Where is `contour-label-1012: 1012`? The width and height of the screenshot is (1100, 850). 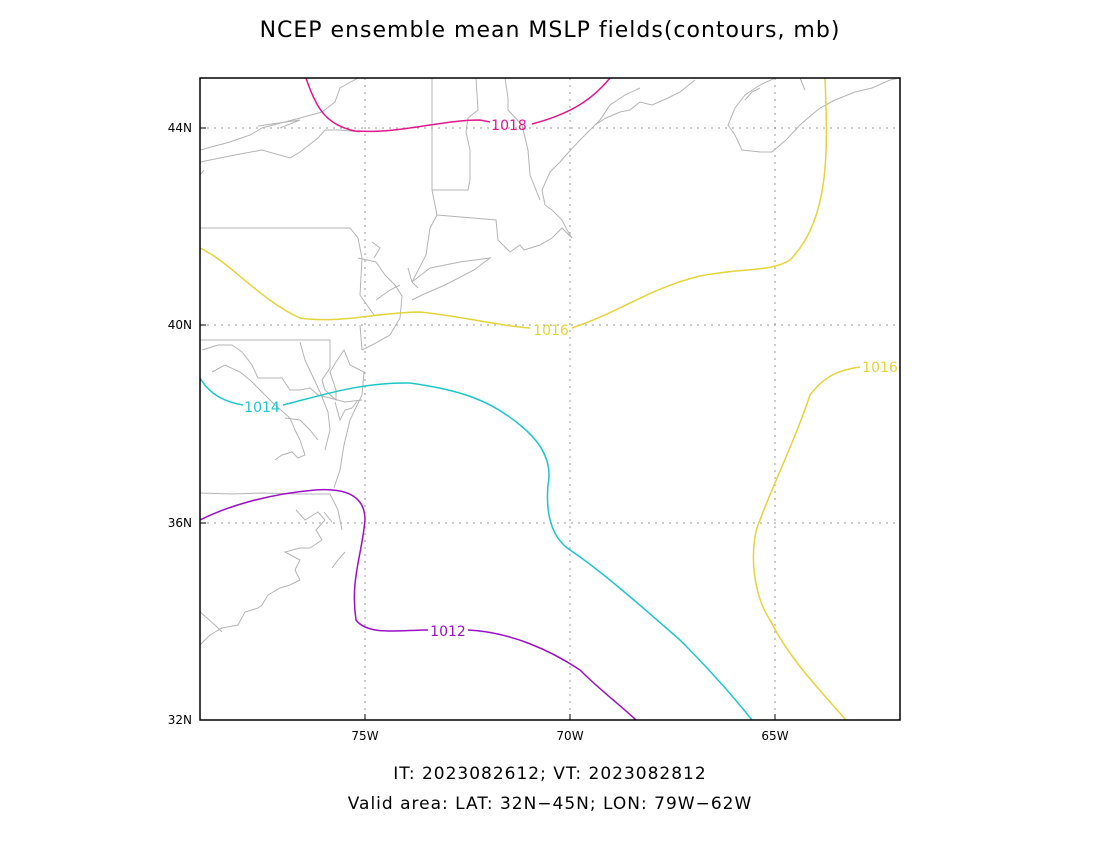
contour-label-1012: 1012 is located at coordinates (448, 632).